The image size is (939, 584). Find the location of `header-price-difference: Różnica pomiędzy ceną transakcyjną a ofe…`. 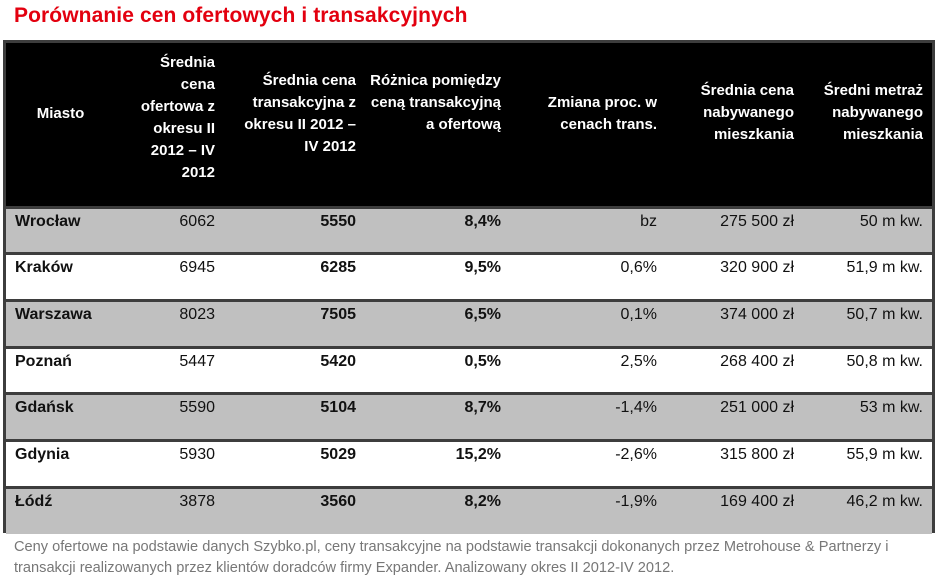

header-price-difference: Różnica pomiędzy ceną transakcyjną a ofe… is located at coordinates (435, 102).